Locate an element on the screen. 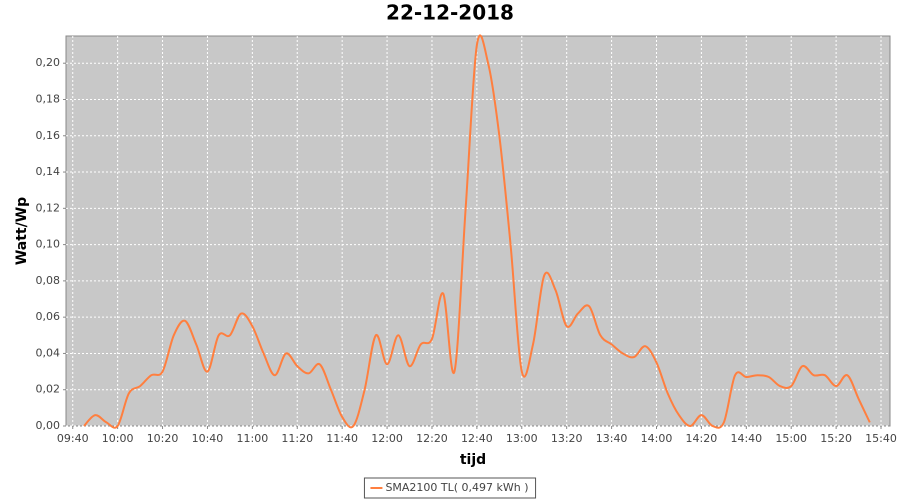 The image size is (900, 500). x-tick-label: 14:20 is located at coordinates (702, 438).